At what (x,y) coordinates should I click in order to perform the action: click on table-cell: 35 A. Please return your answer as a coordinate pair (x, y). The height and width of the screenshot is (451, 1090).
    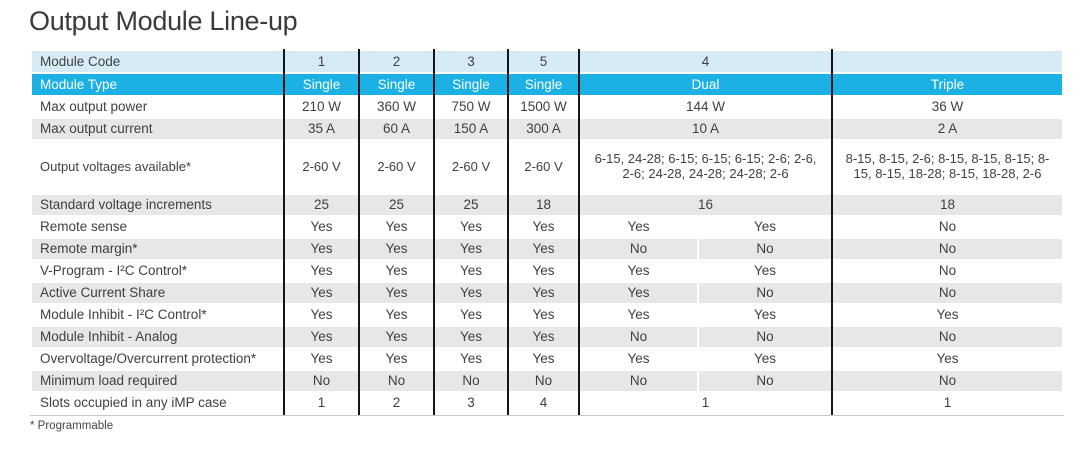
    Looking at the image, I should click on (321, 129).